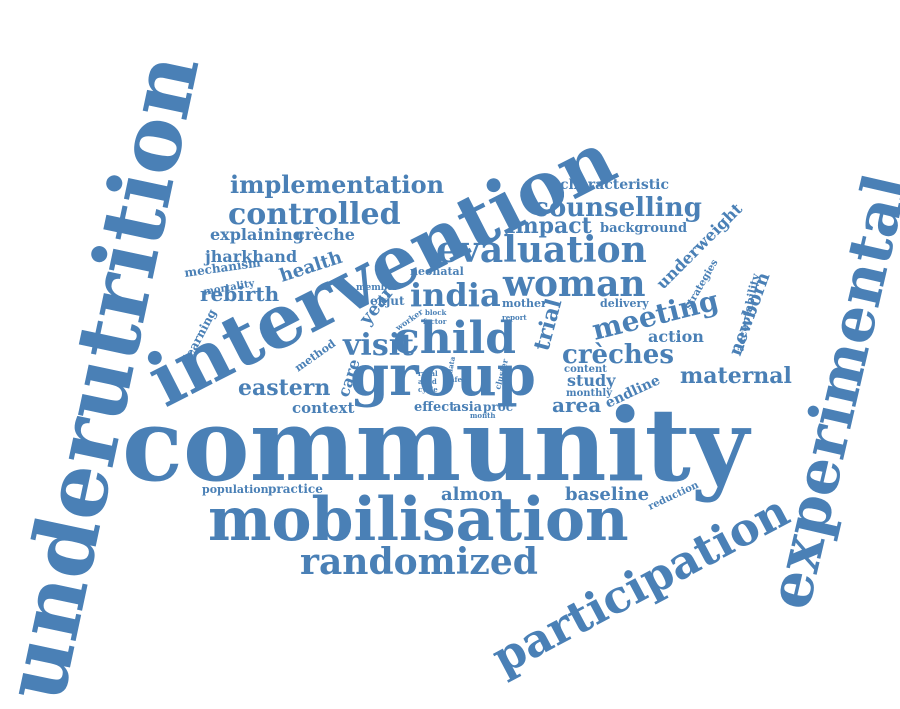 The width and height of the screenshot is (900, 709). What do you see at coordinates (750, 314) in the screenshot?
I see `word-newborn: newborn` at bounding box center [750, 314].